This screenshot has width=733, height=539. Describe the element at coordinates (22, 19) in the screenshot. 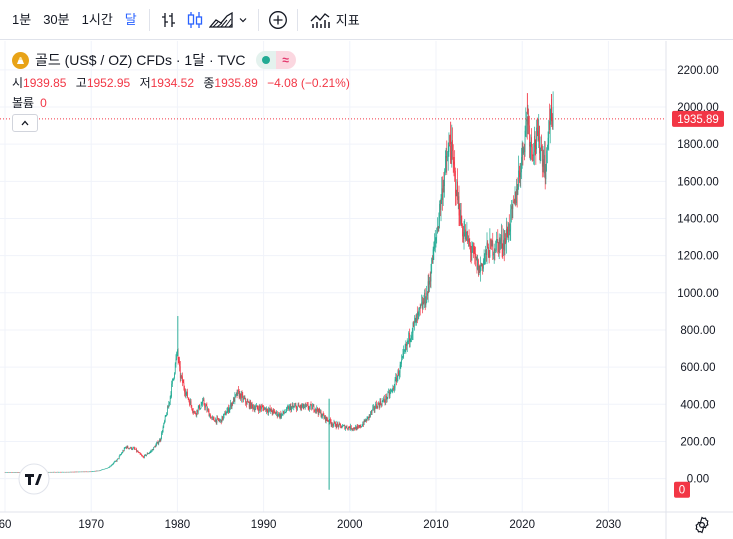

I see `interval-1m: 1분` at that location.